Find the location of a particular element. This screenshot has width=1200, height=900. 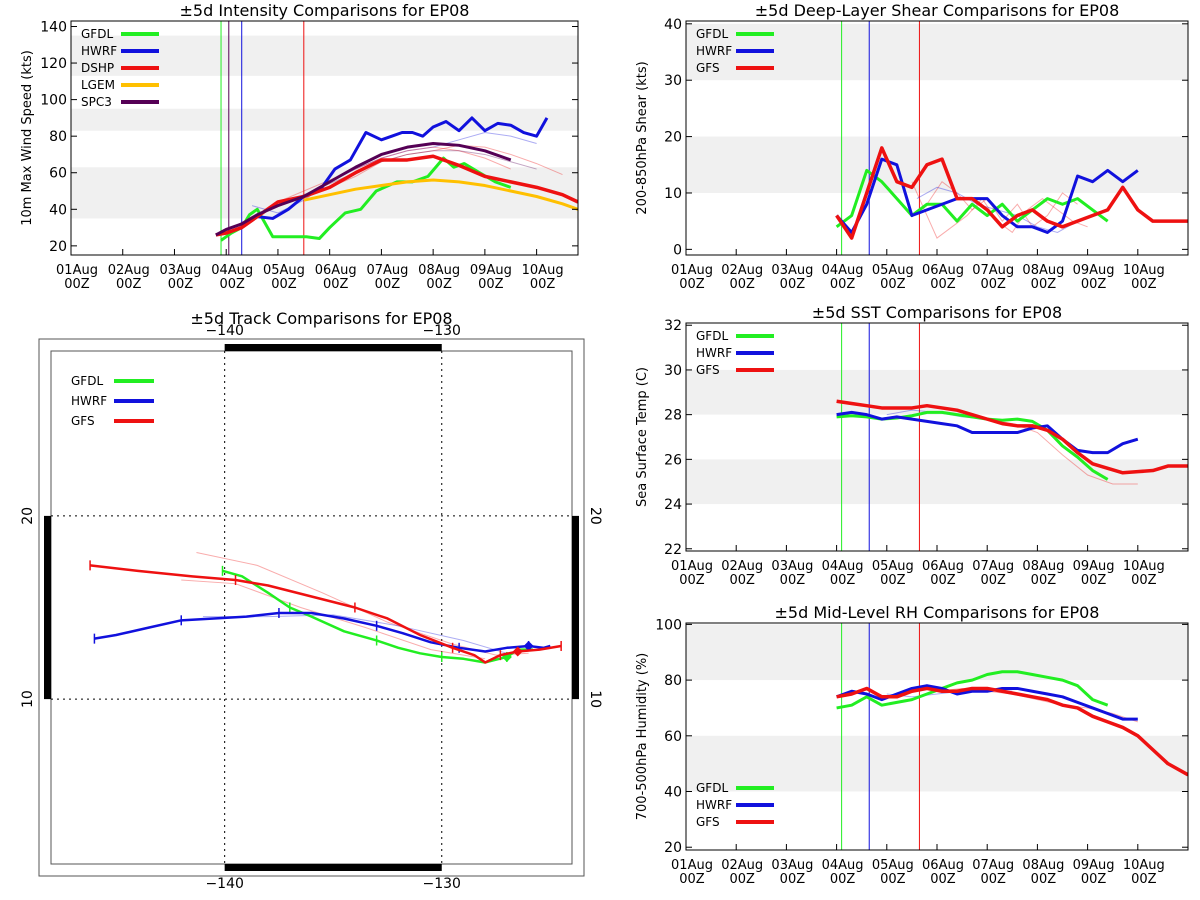

intensity-xtick-day: 02Aug is located at coordinates (129, 270).